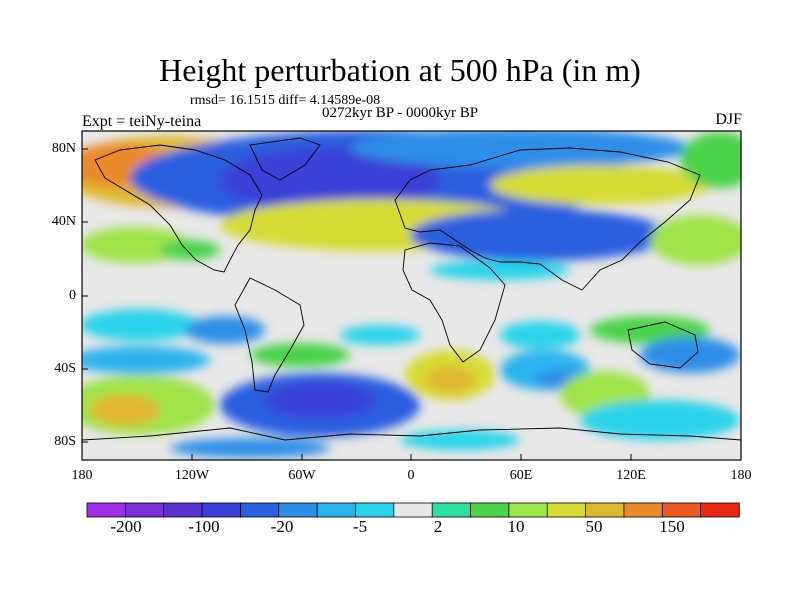 The width and height of the screenshot is (800, 600). I want to click on colorbar-label: -200, so click(126, 526).